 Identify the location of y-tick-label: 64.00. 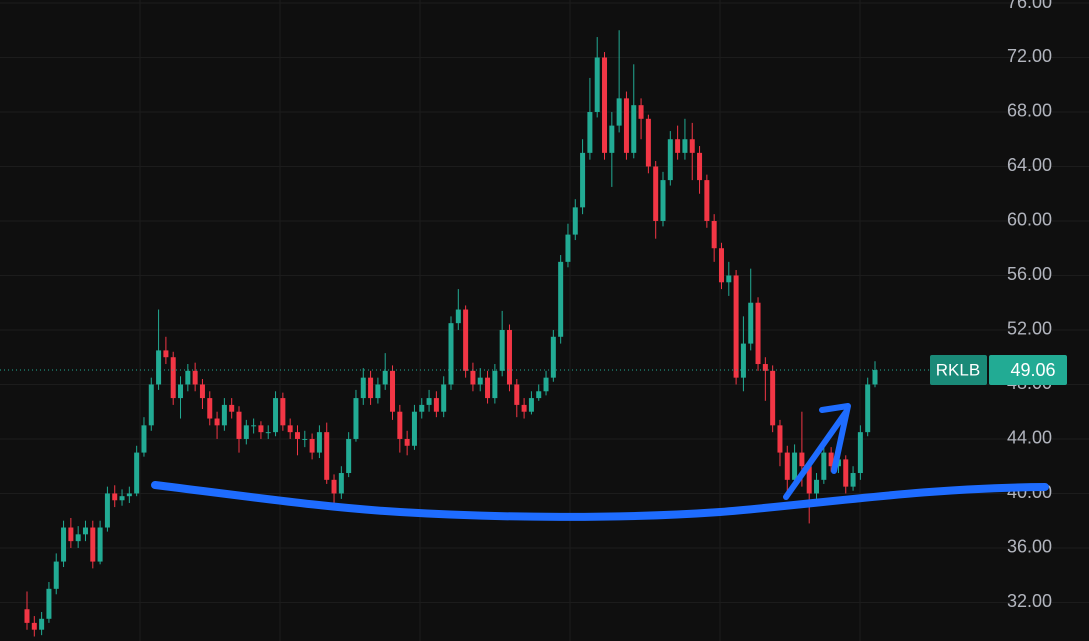
(1029, 165).